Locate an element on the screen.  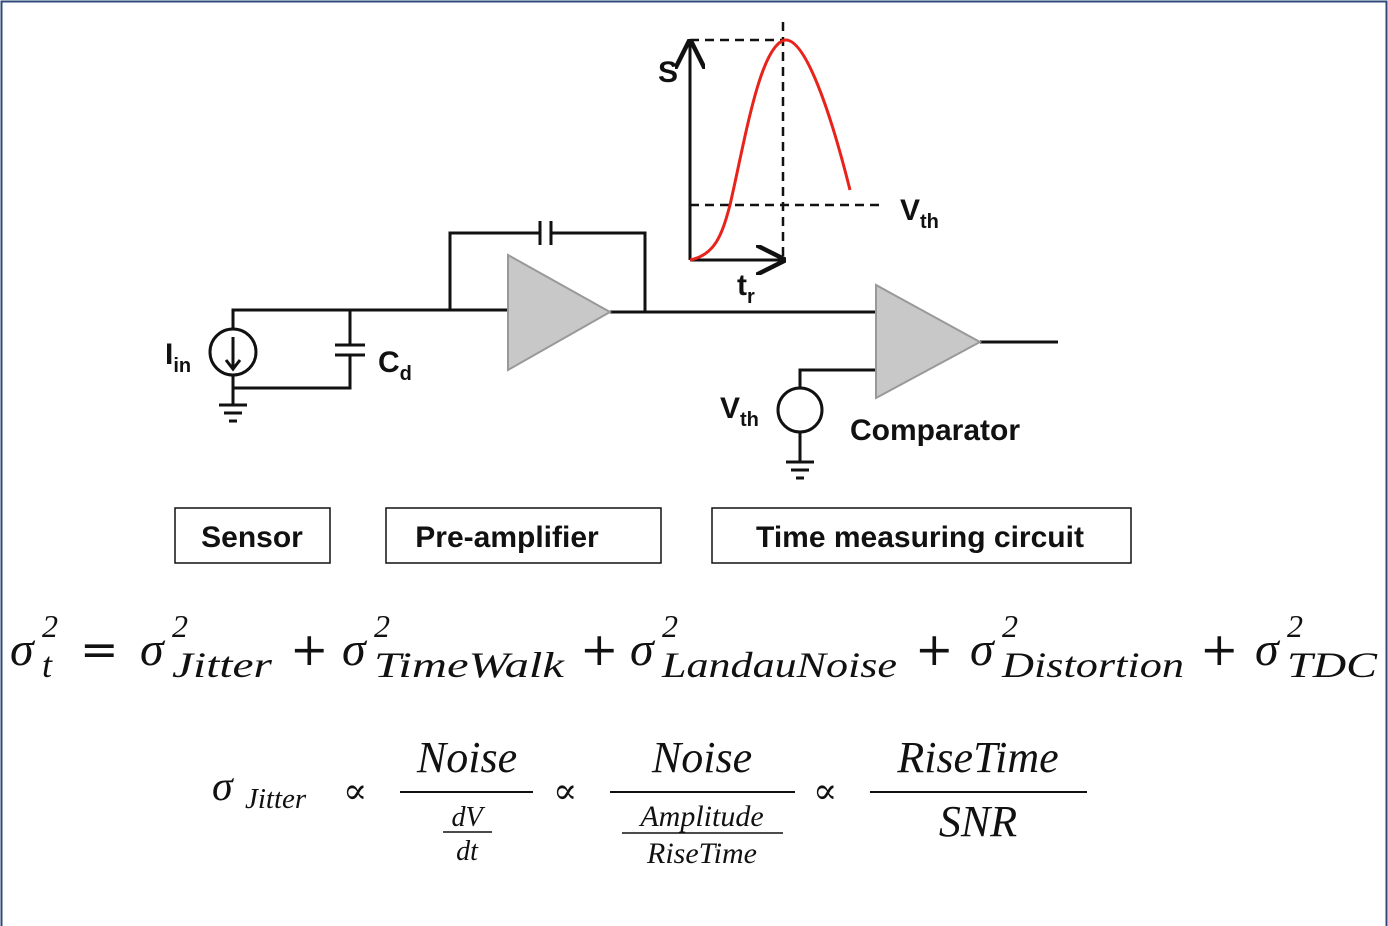
subscript: TDC is located at coordinates (1332, 665).